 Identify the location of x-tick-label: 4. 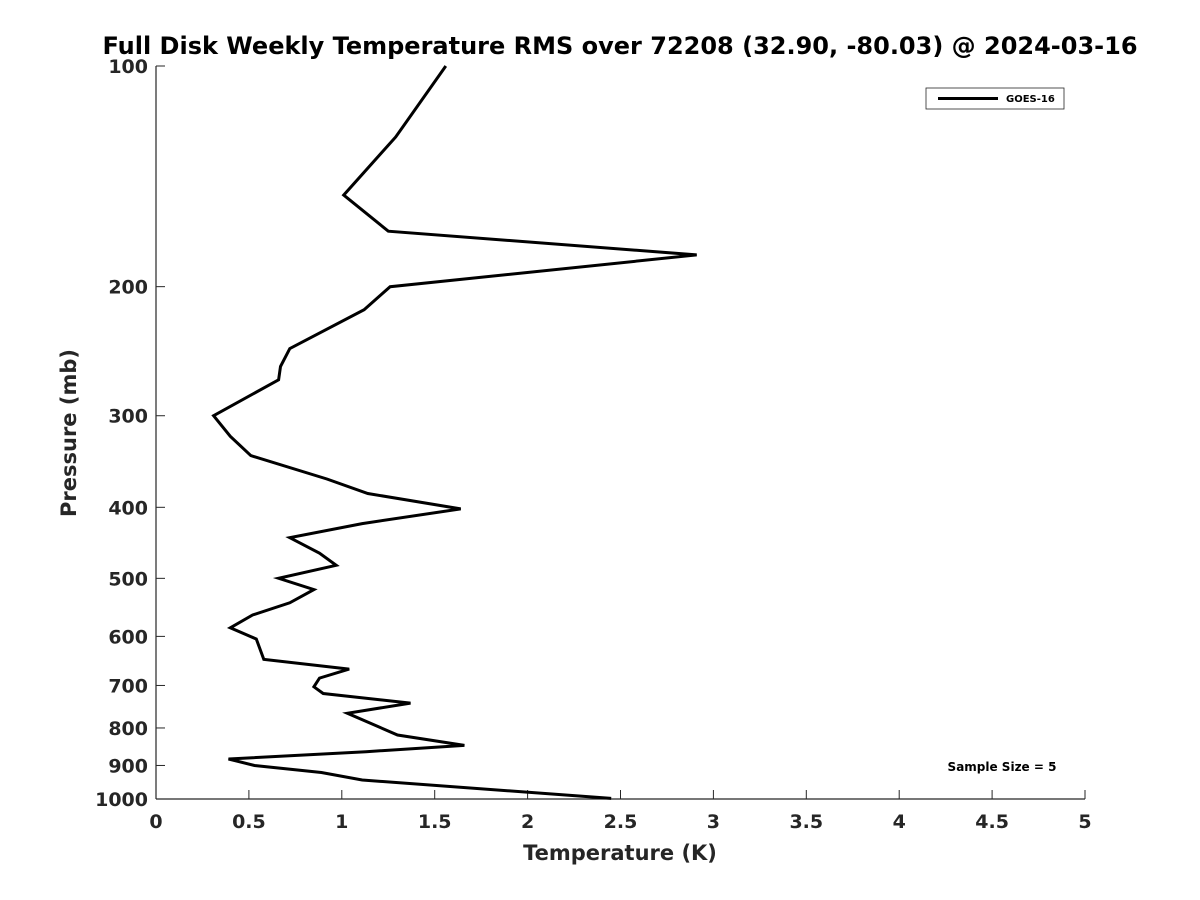
(899, 822).